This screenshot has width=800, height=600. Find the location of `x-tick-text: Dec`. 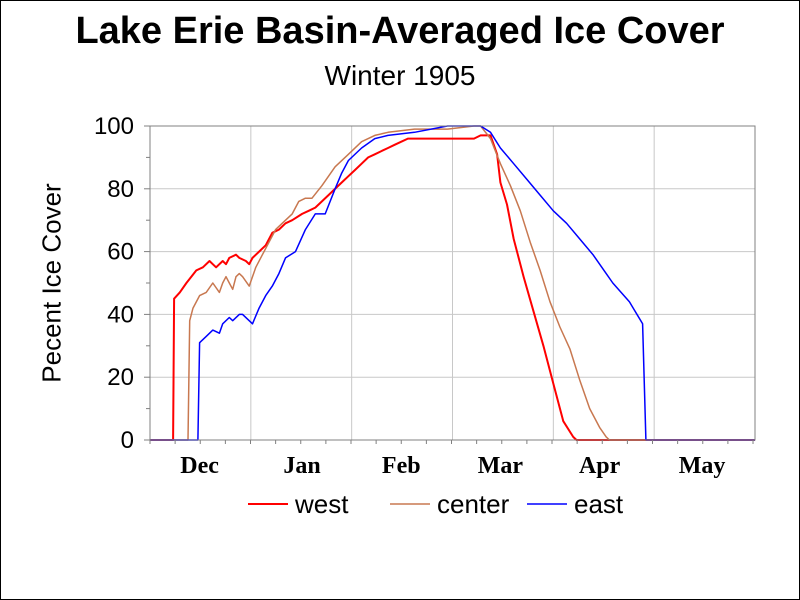

x-tick-text: Dec is located at coordinates (199, 466).